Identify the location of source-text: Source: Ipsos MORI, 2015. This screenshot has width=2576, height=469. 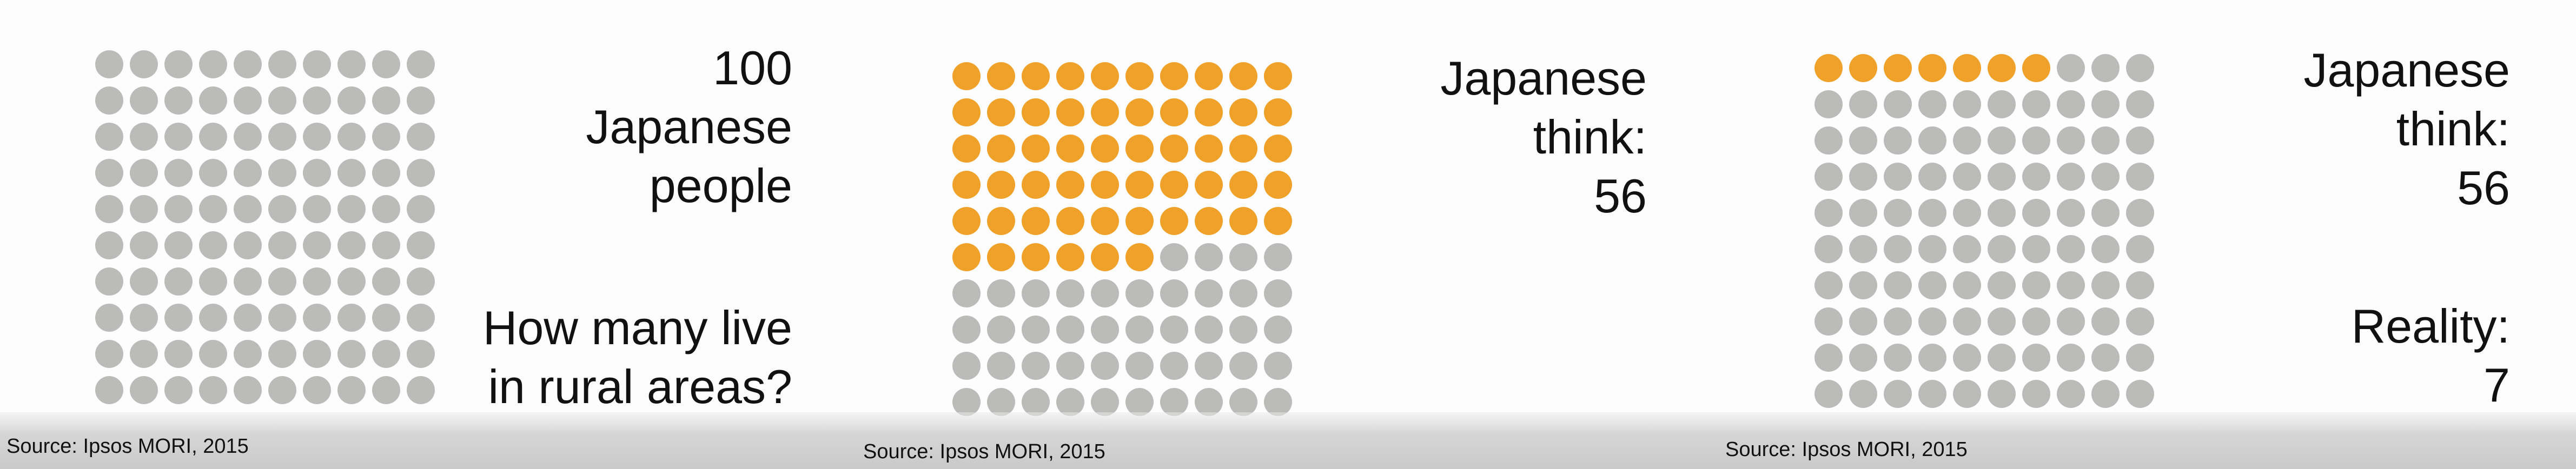
(1847, 449).